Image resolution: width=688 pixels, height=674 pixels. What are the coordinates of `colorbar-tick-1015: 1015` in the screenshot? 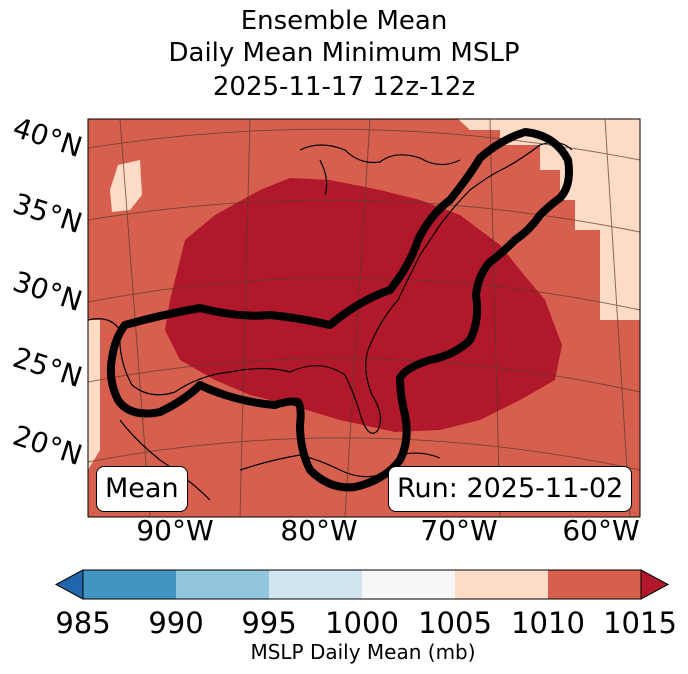 It's located at (640, 623).